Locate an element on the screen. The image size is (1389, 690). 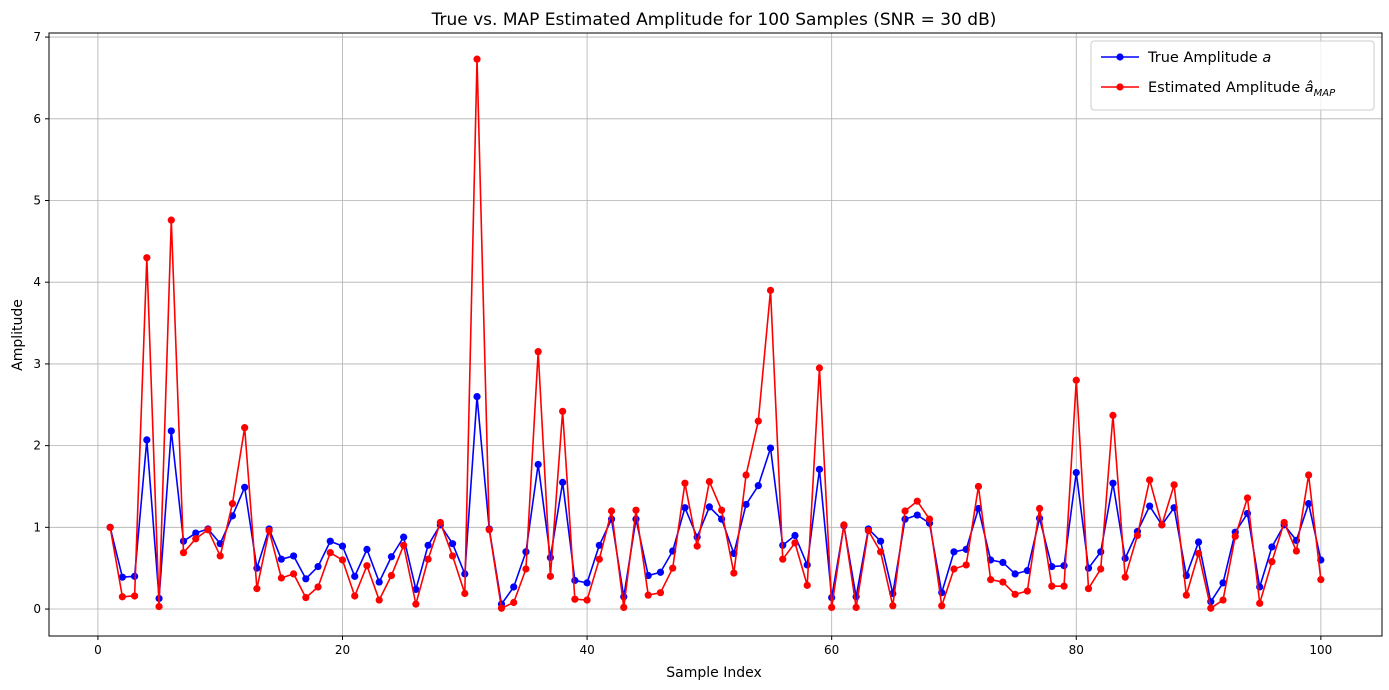
y-tick-label: 3 is located at coordinates (37, 364).